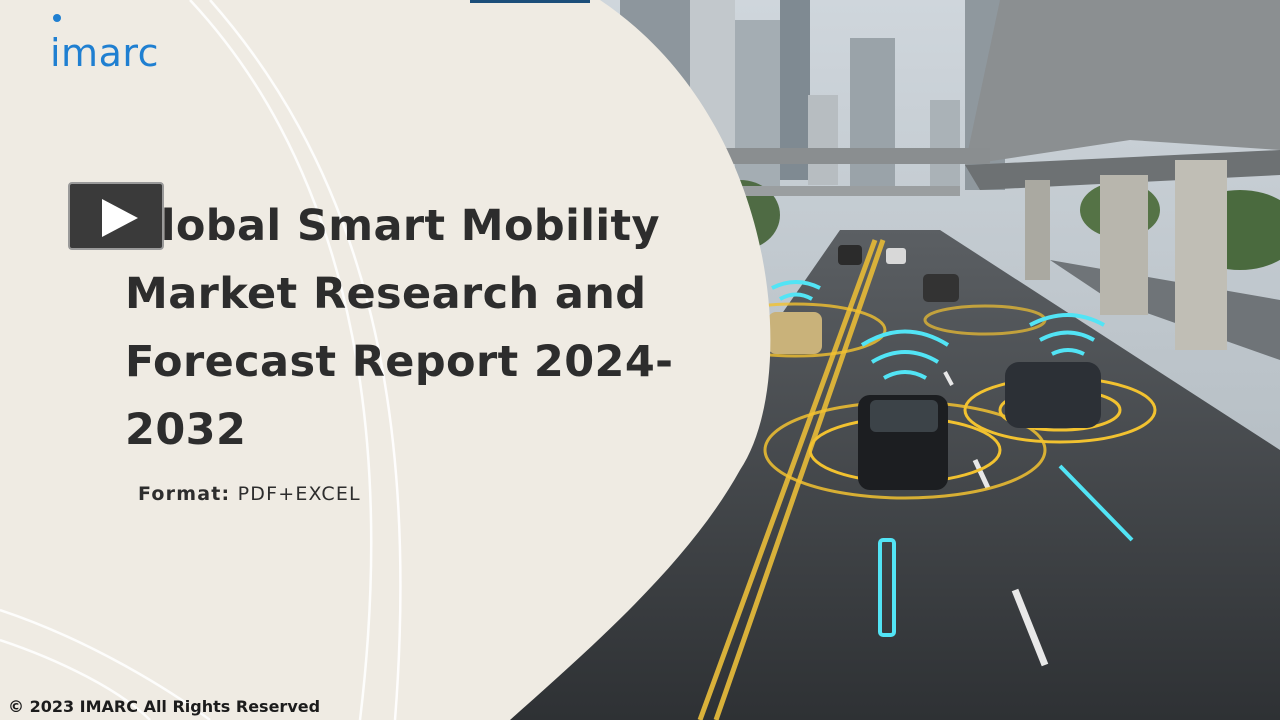  Describe the element at coordinates (184, 494) in the screenshot. I see `format-label: Format:` at that location.